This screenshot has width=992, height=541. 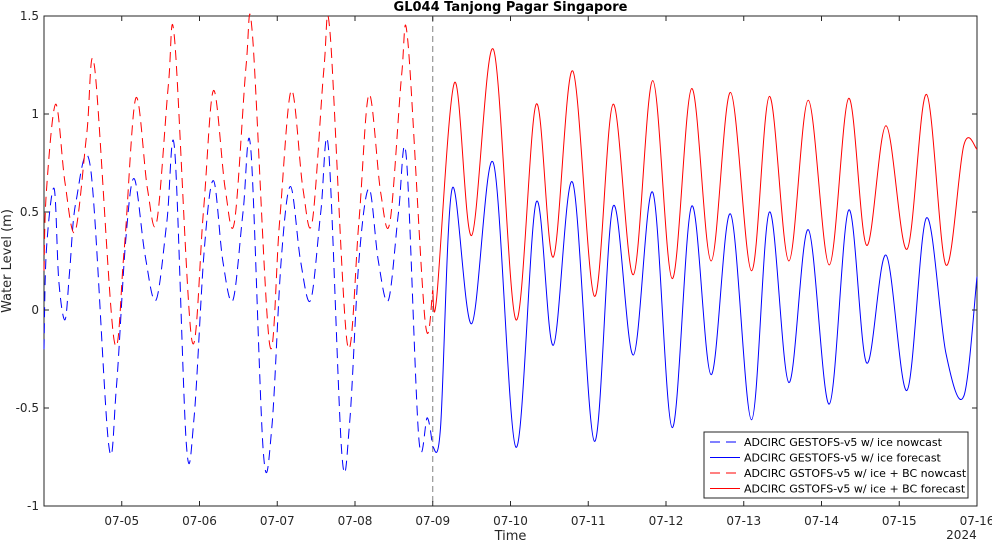 I want to click on legend-label: ADCIRC GESTOFS-v5 w/ ice nowcast, so click(x=843, y=442).